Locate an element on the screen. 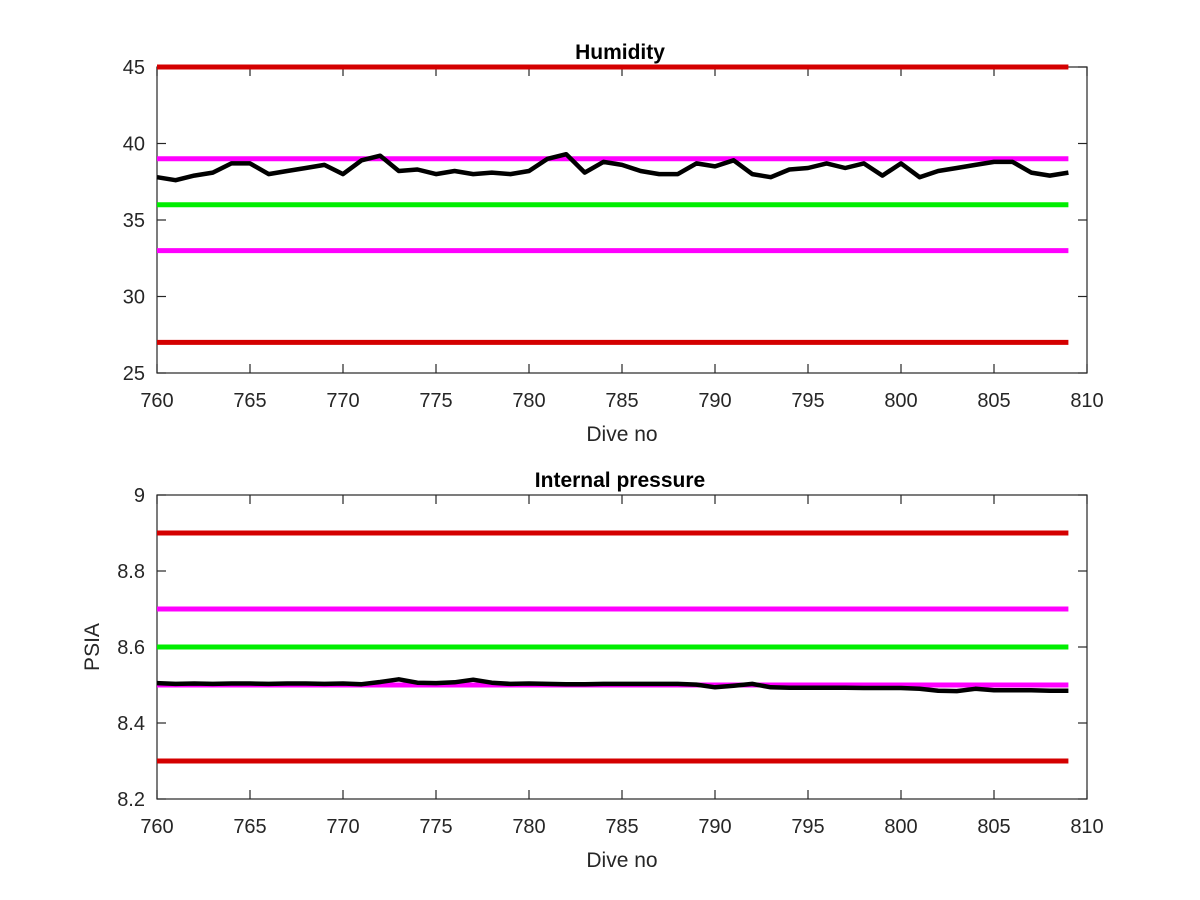 This screenshot has width=1200, height=900. y-tick-label: 40 is located at coordinates (134, 145).